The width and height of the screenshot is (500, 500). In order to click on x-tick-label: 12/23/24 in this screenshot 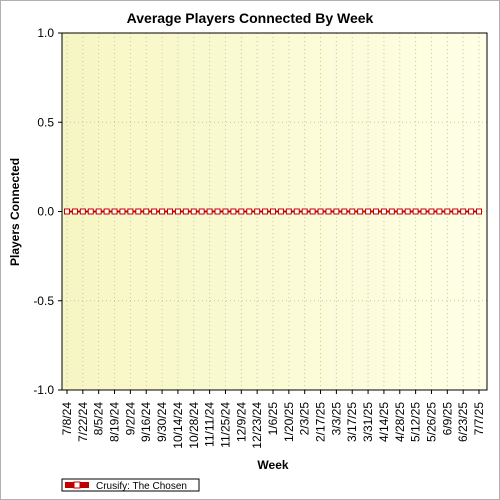, I will do `click(257, 425)`.